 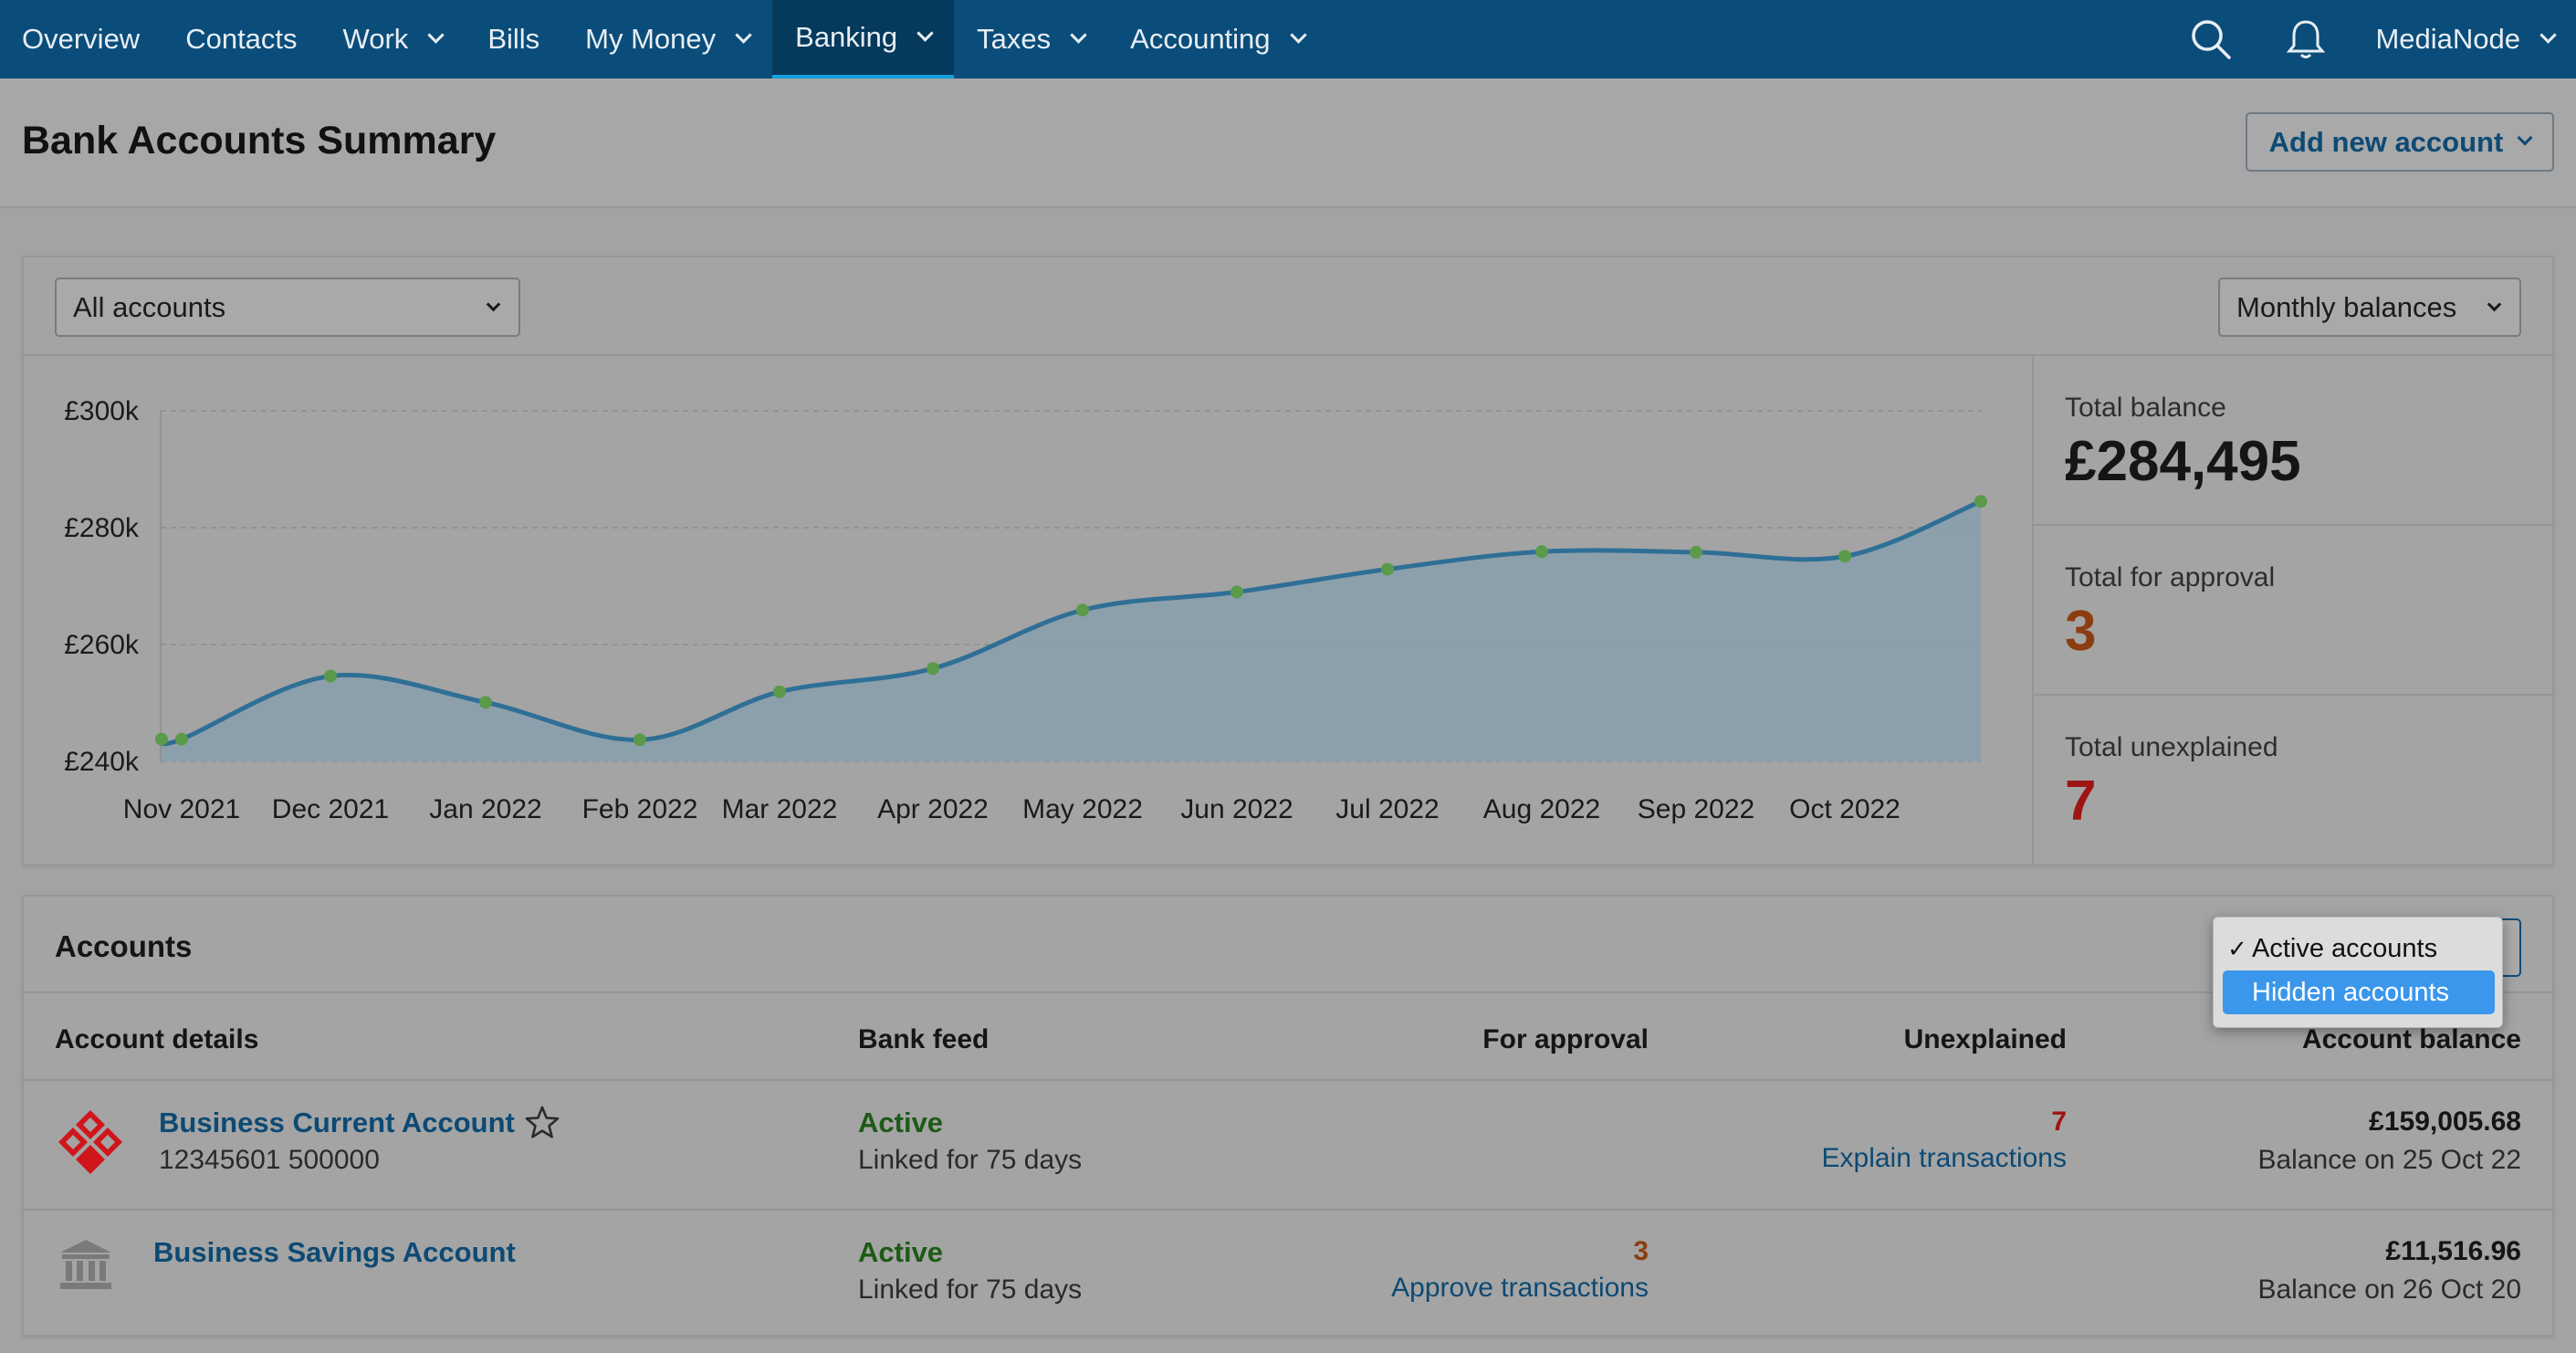 What do you see at coordinates (651, 39) in the screenshot?
I see `nav-item-label: My Money` at bounding box center [651, 39].